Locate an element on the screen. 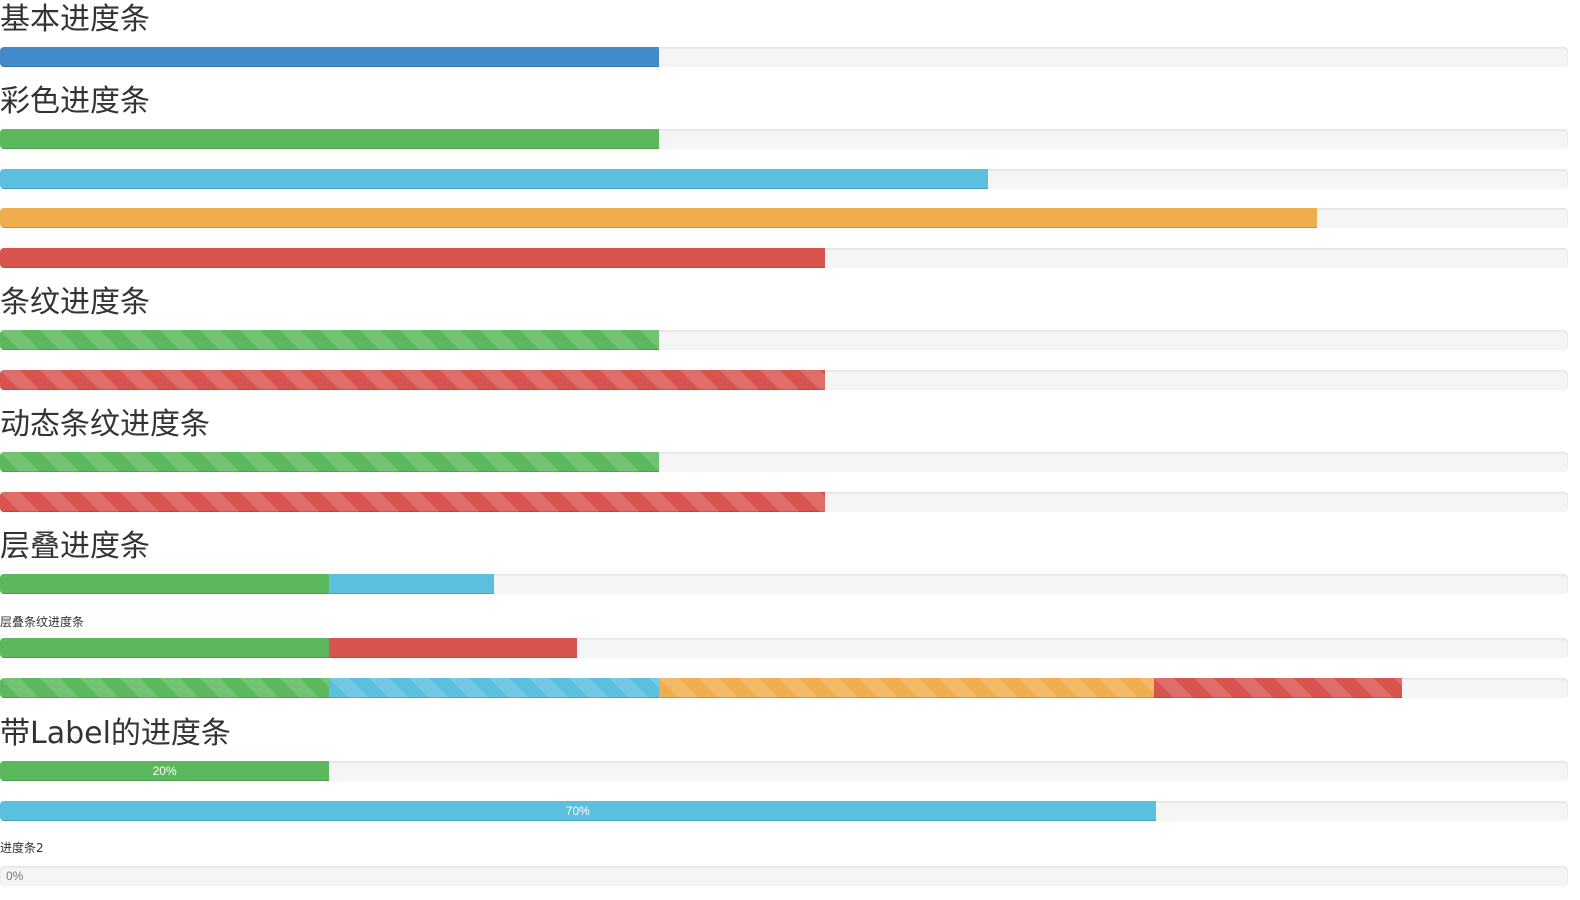 This screenshot has height=900, width=1580. progress-bar-animated-success is located at coordinates (784, 462).